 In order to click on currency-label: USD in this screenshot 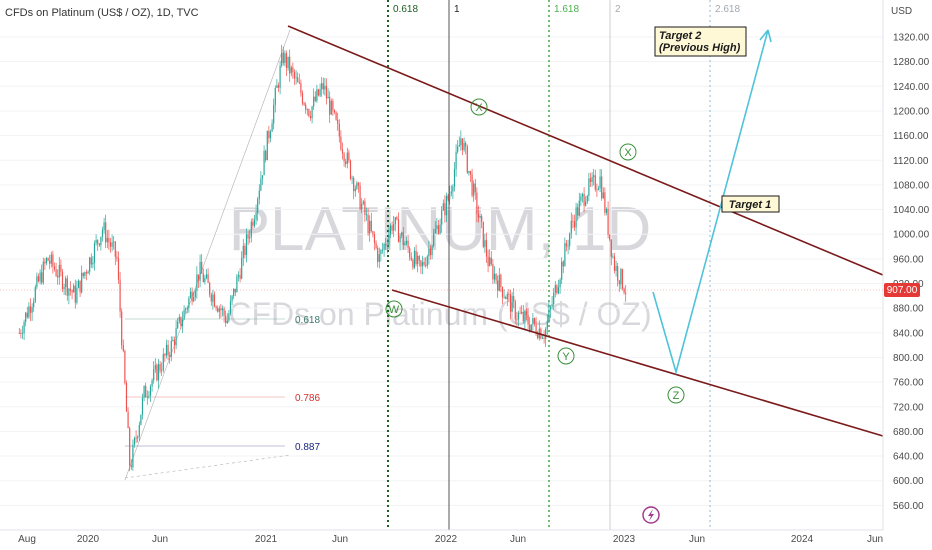, I will do `click(901, 11)`.